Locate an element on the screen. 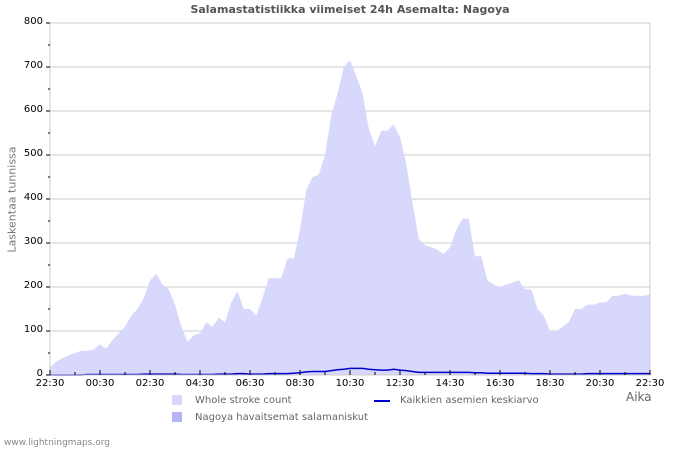  x-tick-label: 00:30 is located at coordinates (100, 383).